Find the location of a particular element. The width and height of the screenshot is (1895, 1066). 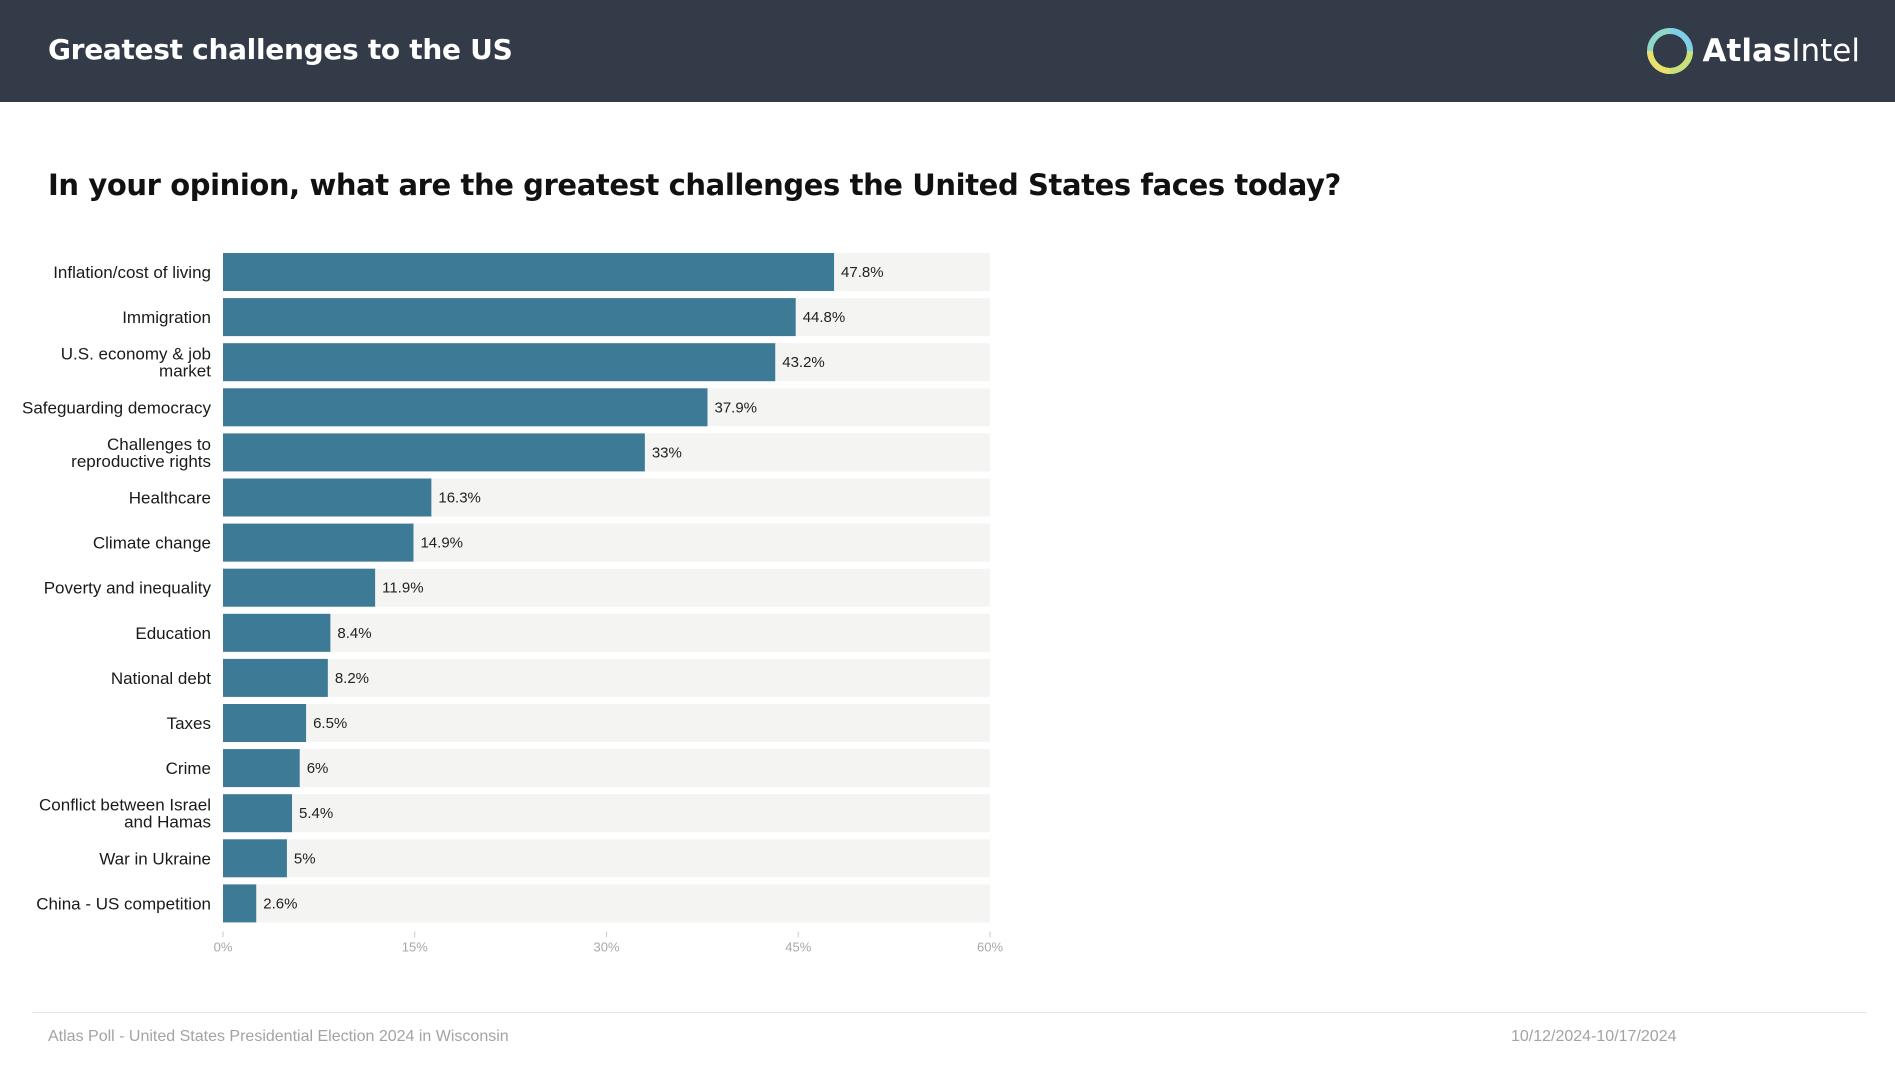

category-label: Taxes is located at coordinates (189, 723).